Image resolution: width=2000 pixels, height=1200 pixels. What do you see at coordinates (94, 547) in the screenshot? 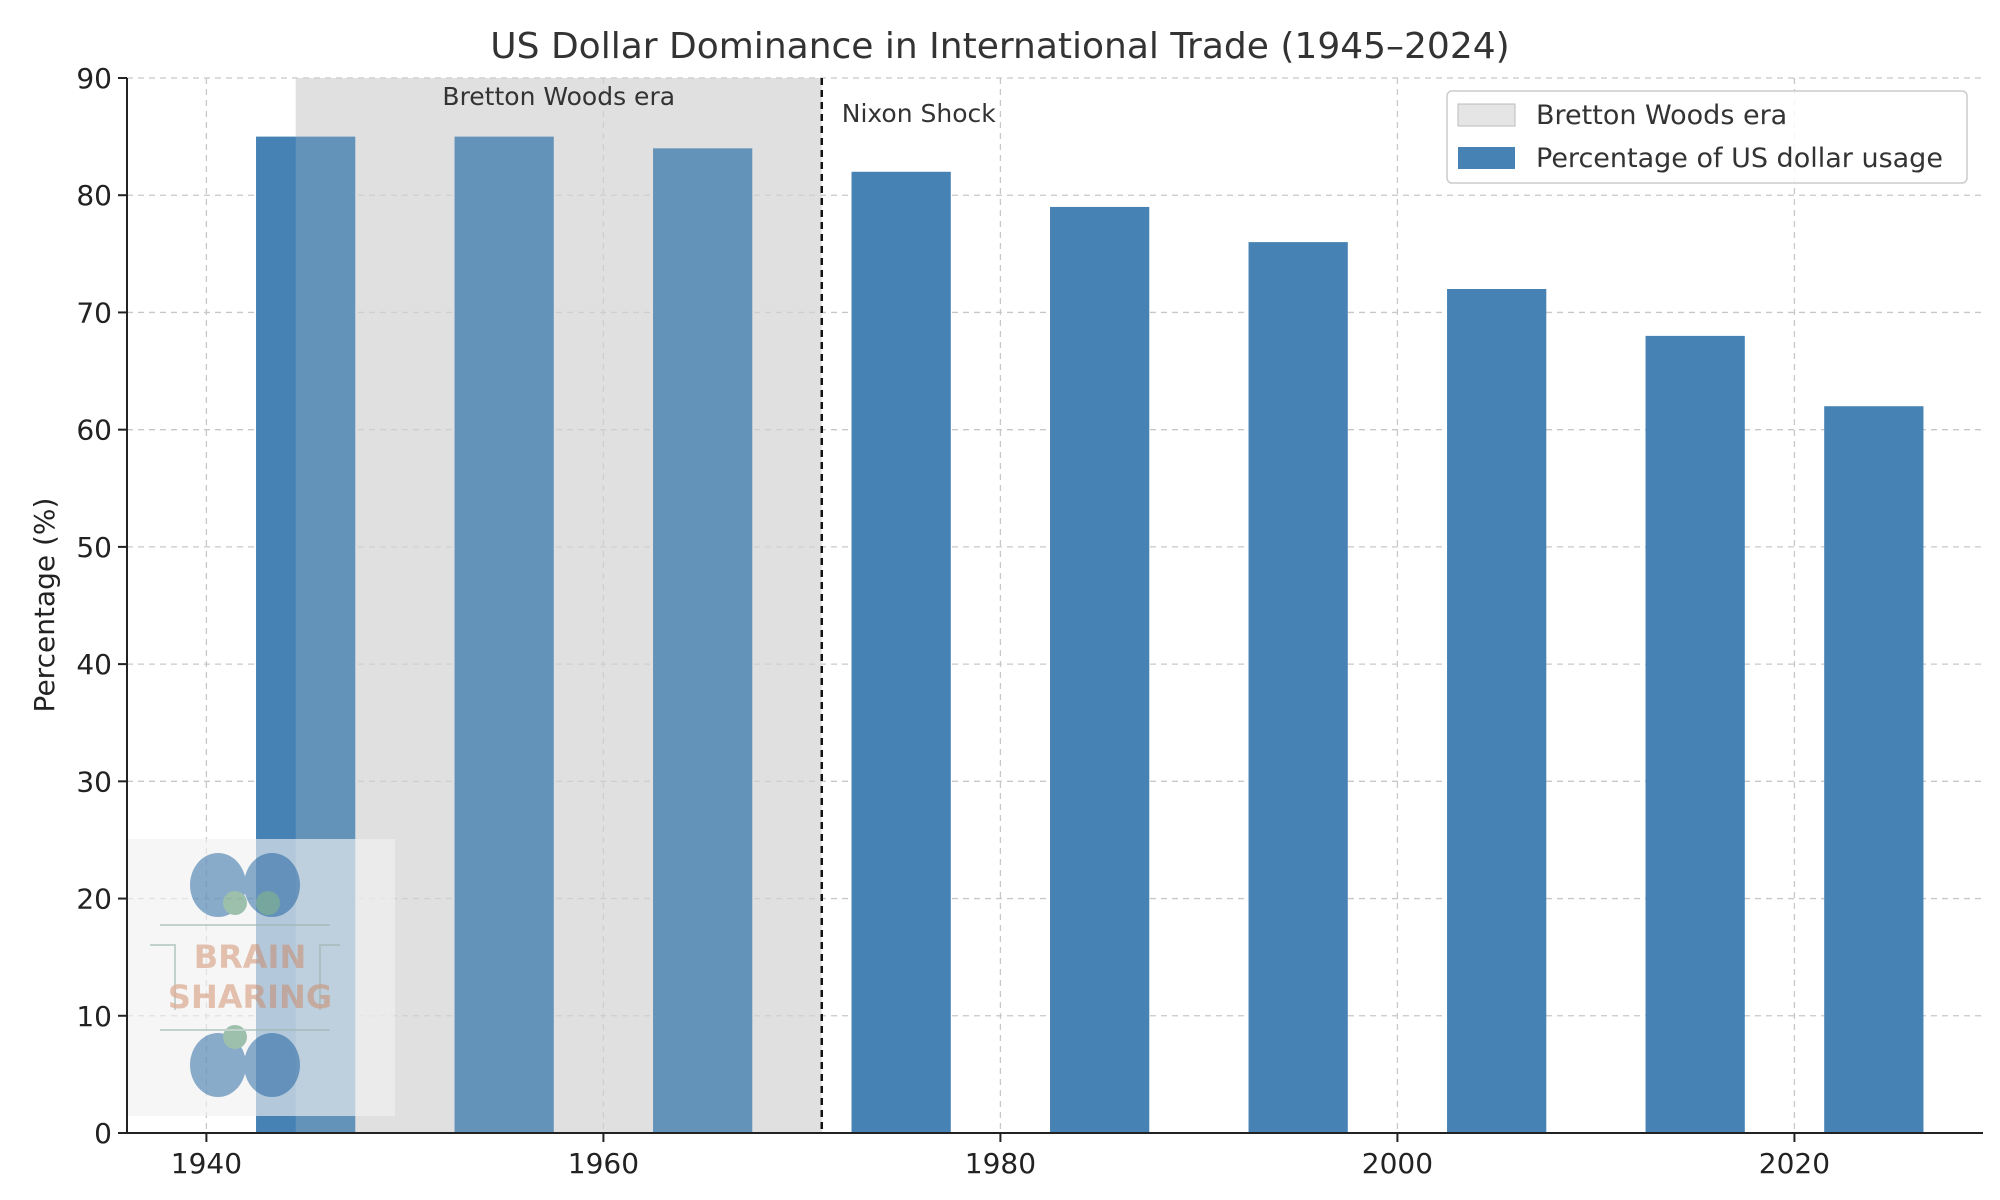
I see `y-tick-label: 50` at bounding box center [94, 547].